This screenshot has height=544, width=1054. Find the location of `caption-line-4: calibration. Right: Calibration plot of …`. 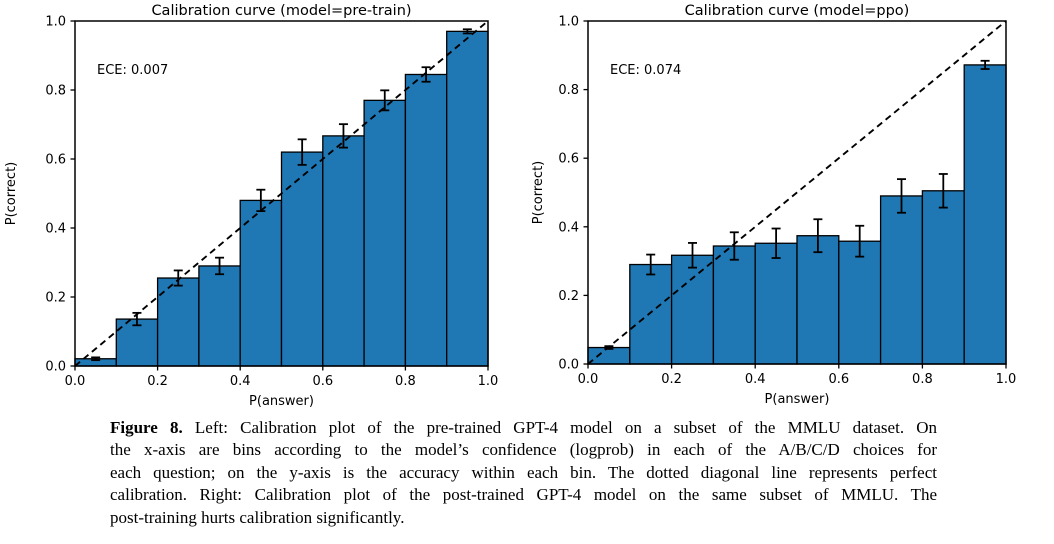

caption-line-4: calibration. Right: Calibration plot of … is located at coordinates (523, 495).